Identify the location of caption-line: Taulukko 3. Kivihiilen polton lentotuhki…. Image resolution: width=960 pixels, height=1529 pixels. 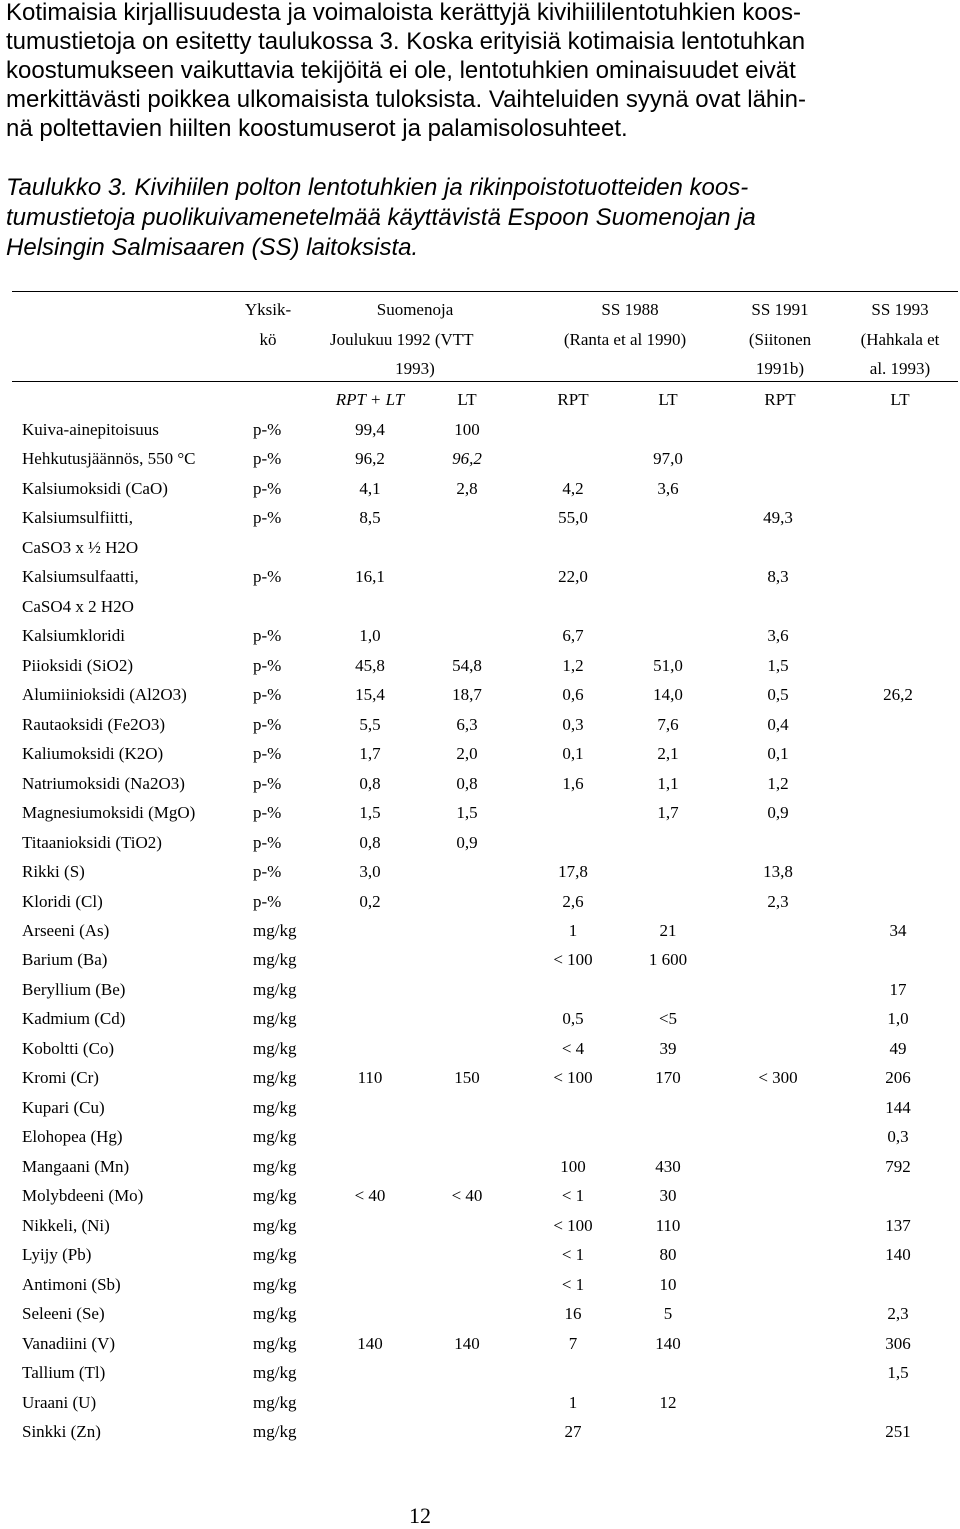
(377, 187).